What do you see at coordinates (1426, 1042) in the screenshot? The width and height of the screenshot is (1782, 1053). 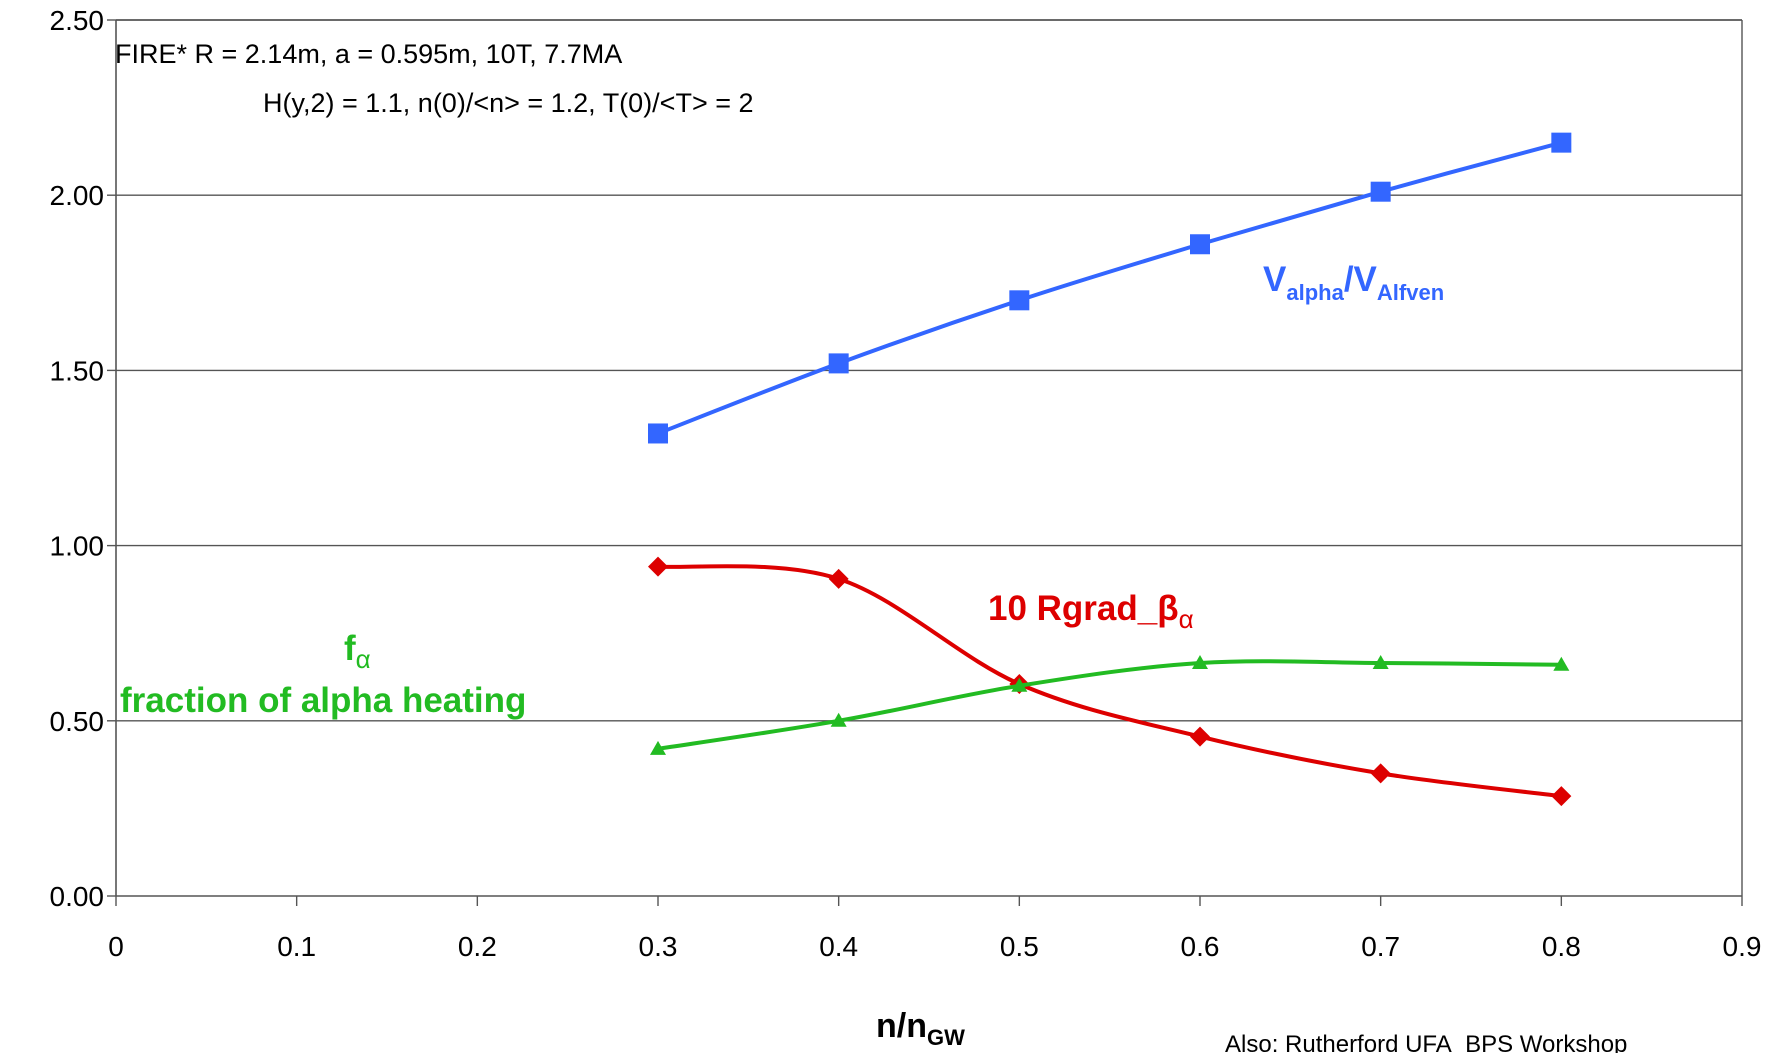 I see `footnote: Also: Rutherford UFA_BPS Workshop` at bounding box center [1426, 1042].